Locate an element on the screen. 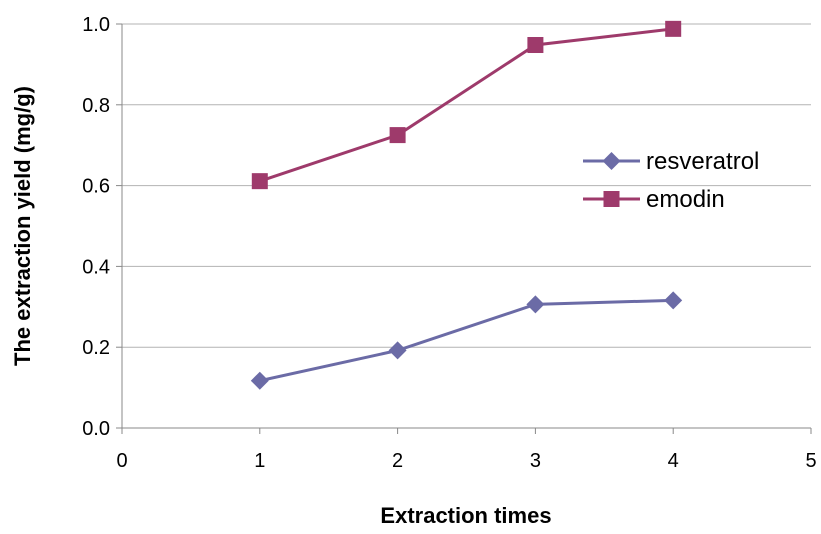 The image size is (821, 534). x-tick-label: 1 is located at coordinates (259, 461).